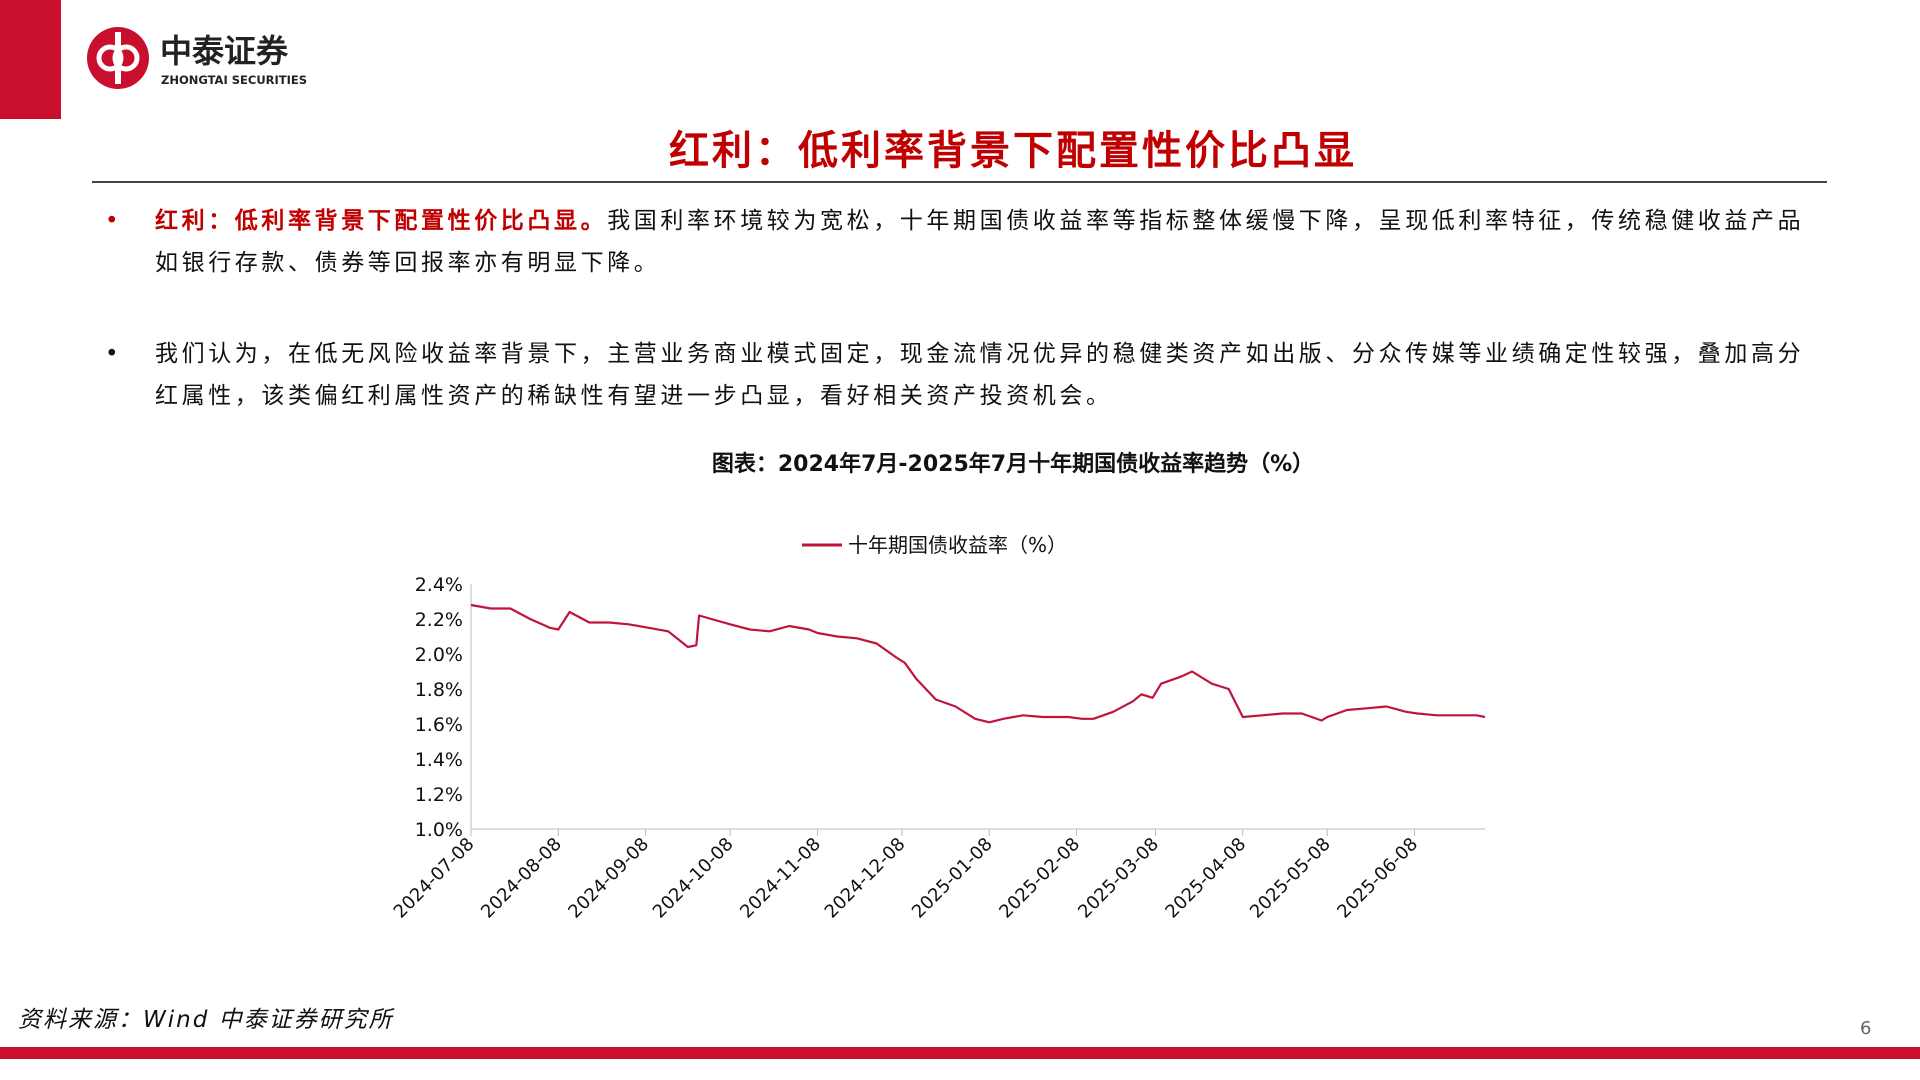 This screenshot has width=1920, height=1080. I want to click on y-tick-label: 1.0%, so click(439, 830).